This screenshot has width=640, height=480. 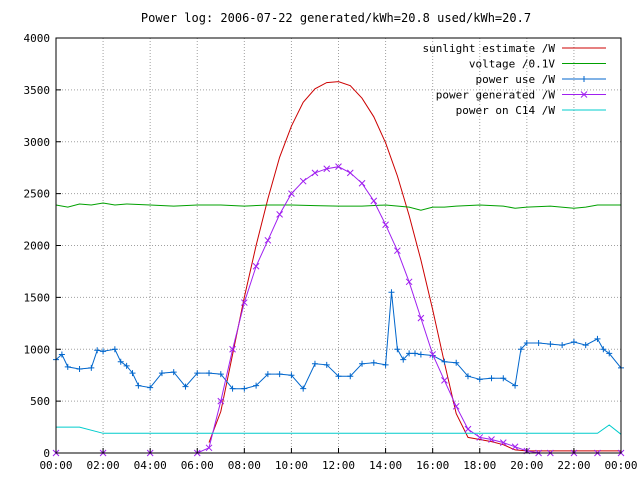 I want to click on legend-label: sunlight estimate /W, so click(x=489, y=48).